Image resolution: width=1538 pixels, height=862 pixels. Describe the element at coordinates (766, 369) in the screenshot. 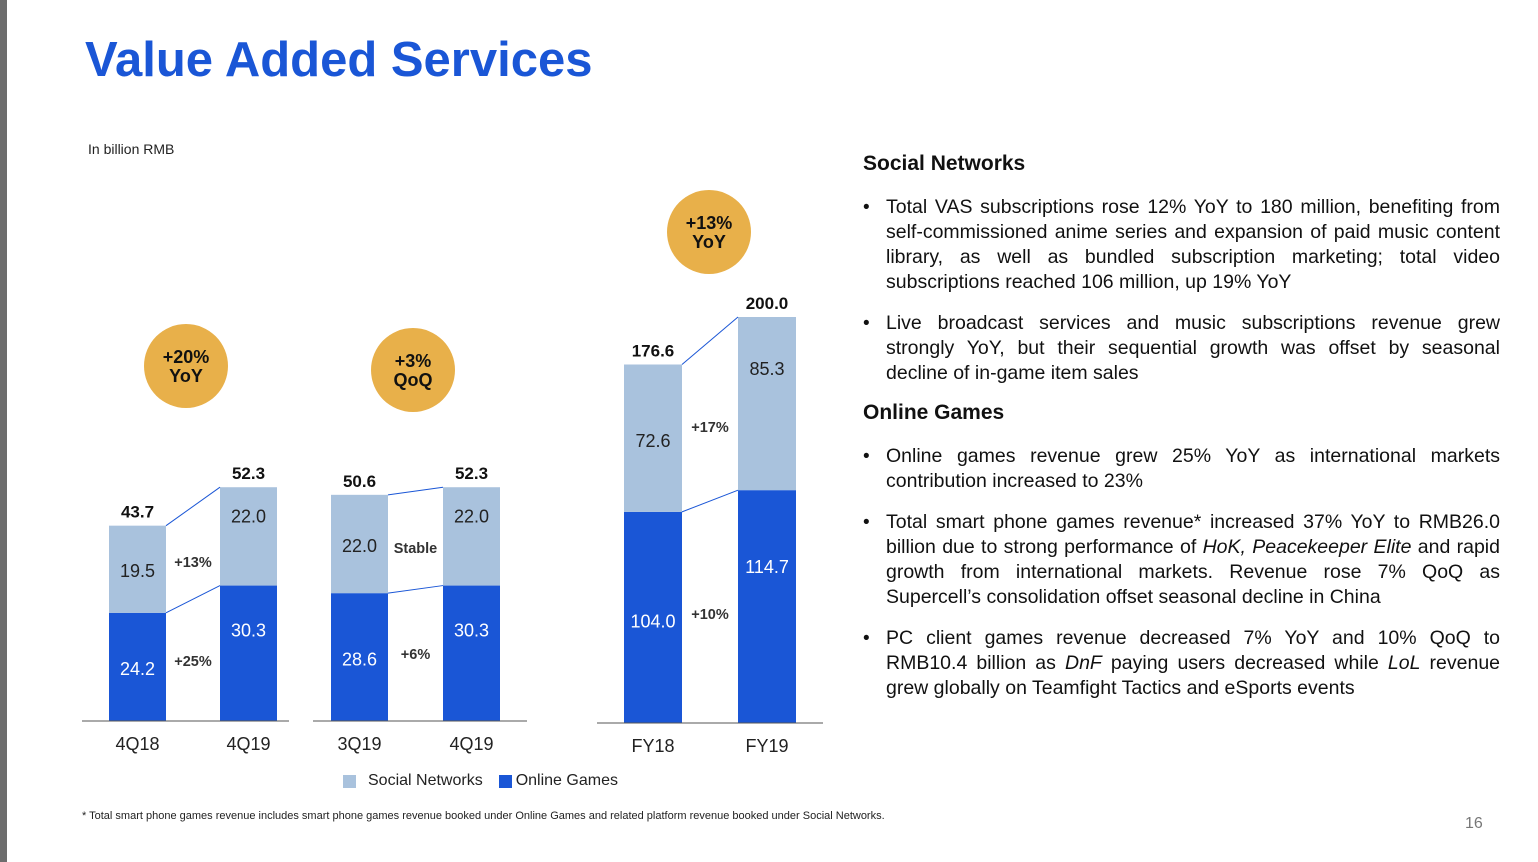

I see `social-value-label: 85.3` at that location.